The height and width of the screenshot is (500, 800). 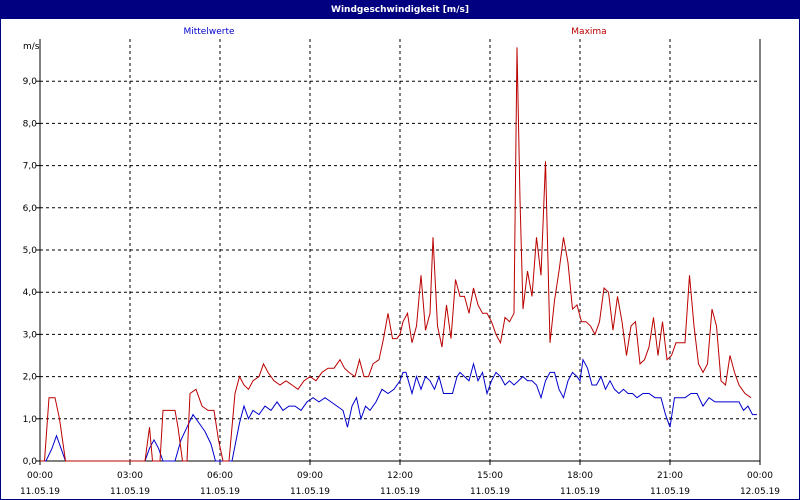 What do you see at coordinates (400, 10) in the screenshot?
I see `chart-title: Windgeschwindigkeit [m/s]` at bounding box center [400, 10].